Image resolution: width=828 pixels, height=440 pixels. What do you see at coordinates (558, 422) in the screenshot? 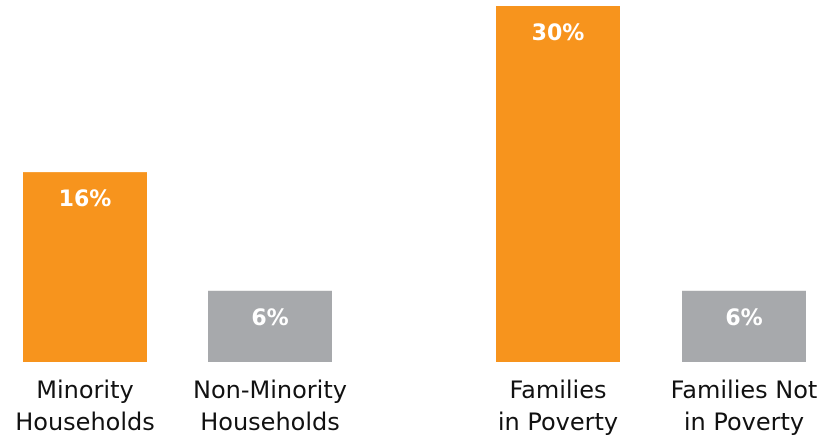
I see `category-label-line-2-1: in Poverty` at bounding box center [558, 422].